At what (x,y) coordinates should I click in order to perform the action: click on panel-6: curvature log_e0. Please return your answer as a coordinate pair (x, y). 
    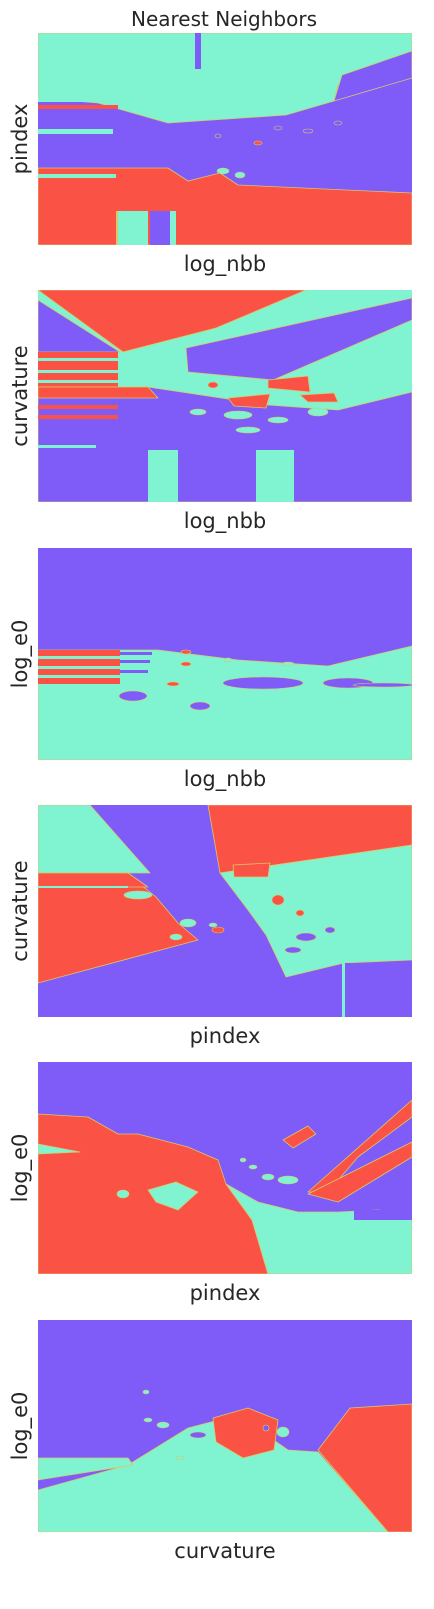
    Looking at the image, I should click on (210, 1441).